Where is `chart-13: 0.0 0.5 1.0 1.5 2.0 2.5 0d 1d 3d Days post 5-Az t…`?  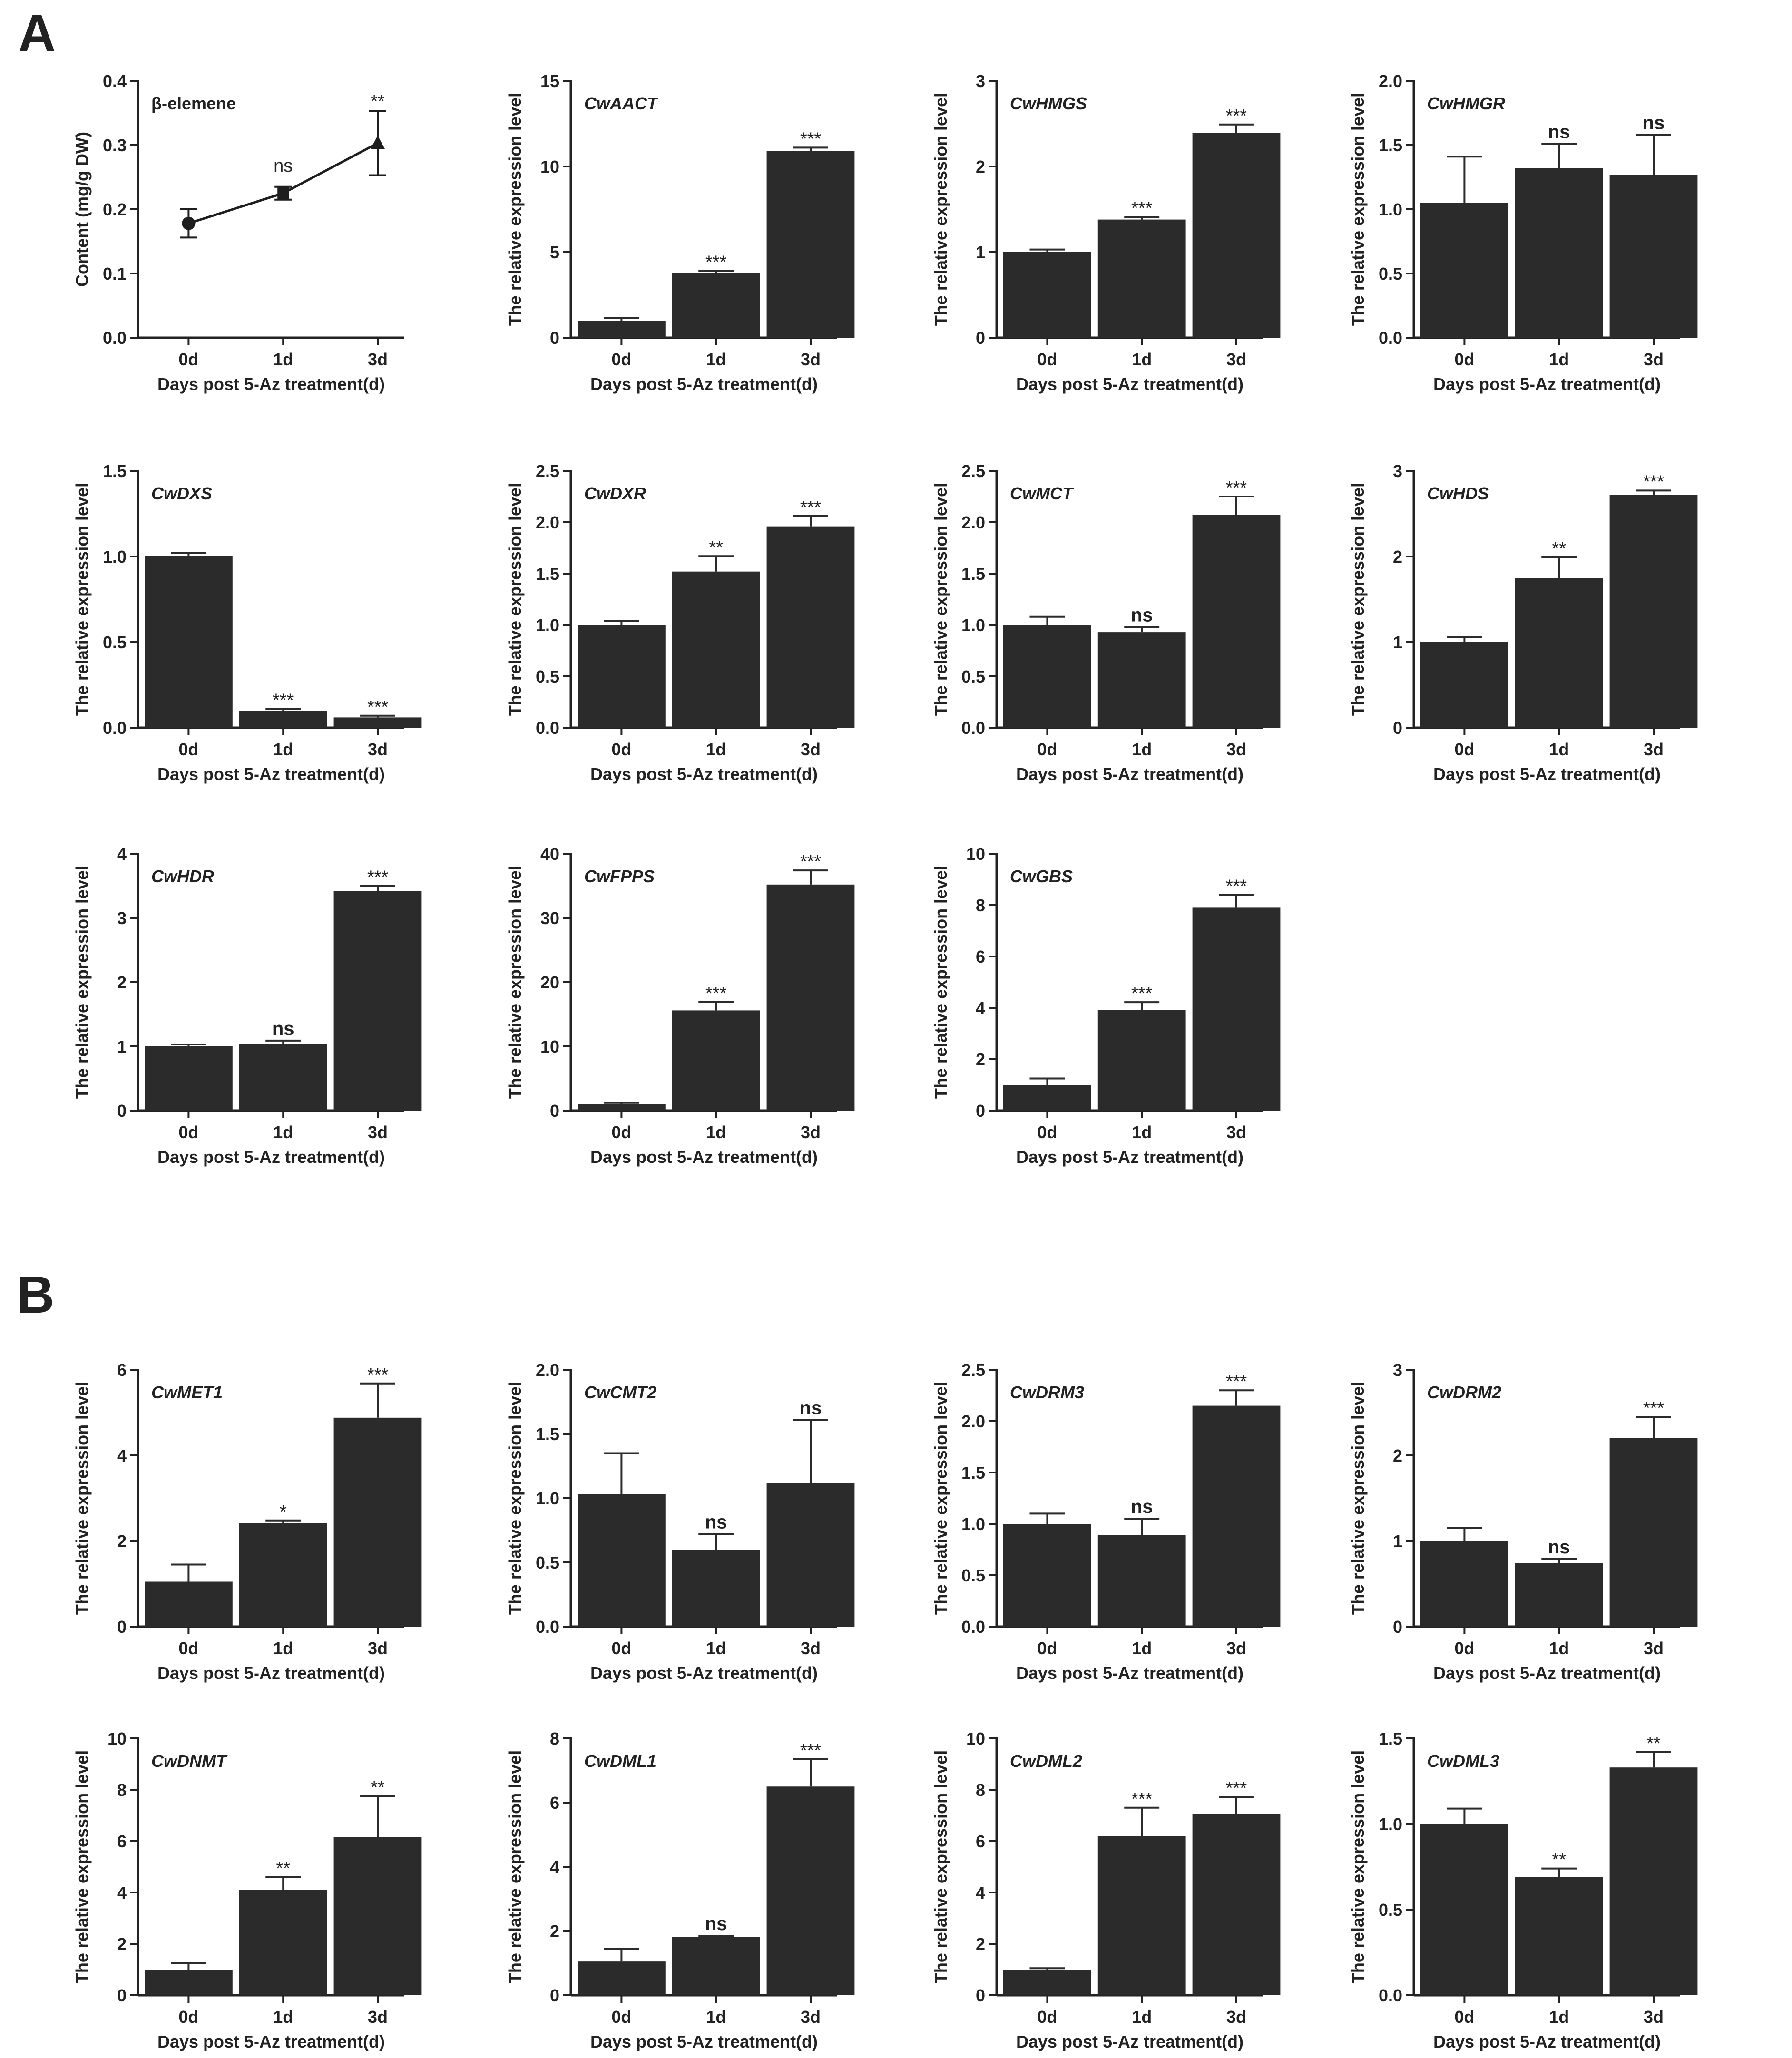
chart-13: 0.0 0.5 1.0 1.5 2.0 2.5 0d 1d 3d Days post 5-Az t… is located at coordinates (1106, 1521).